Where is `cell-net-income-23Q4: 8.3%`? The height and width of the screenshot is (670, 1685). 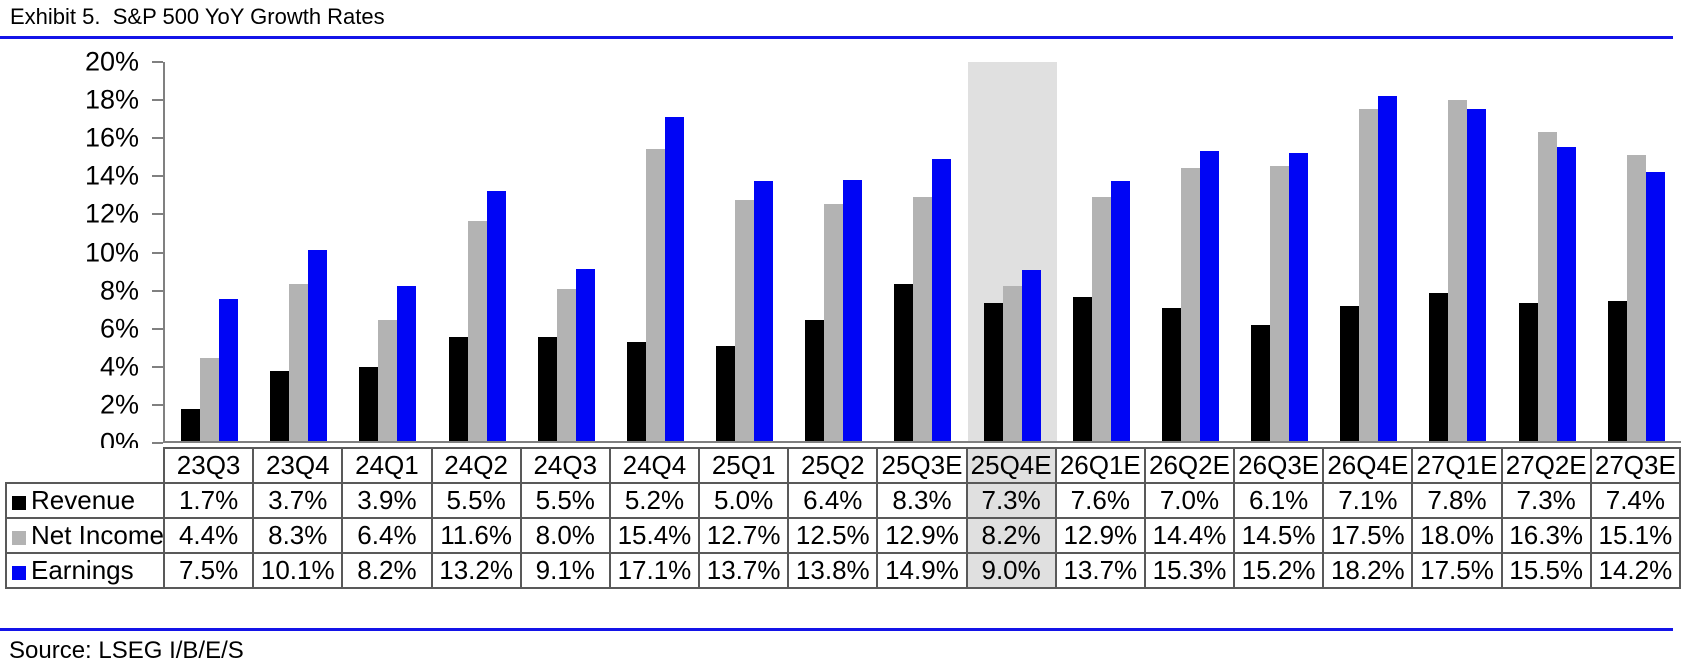
cell-net-income-23Q4: 8.3% is located at coordinates (298, 535).